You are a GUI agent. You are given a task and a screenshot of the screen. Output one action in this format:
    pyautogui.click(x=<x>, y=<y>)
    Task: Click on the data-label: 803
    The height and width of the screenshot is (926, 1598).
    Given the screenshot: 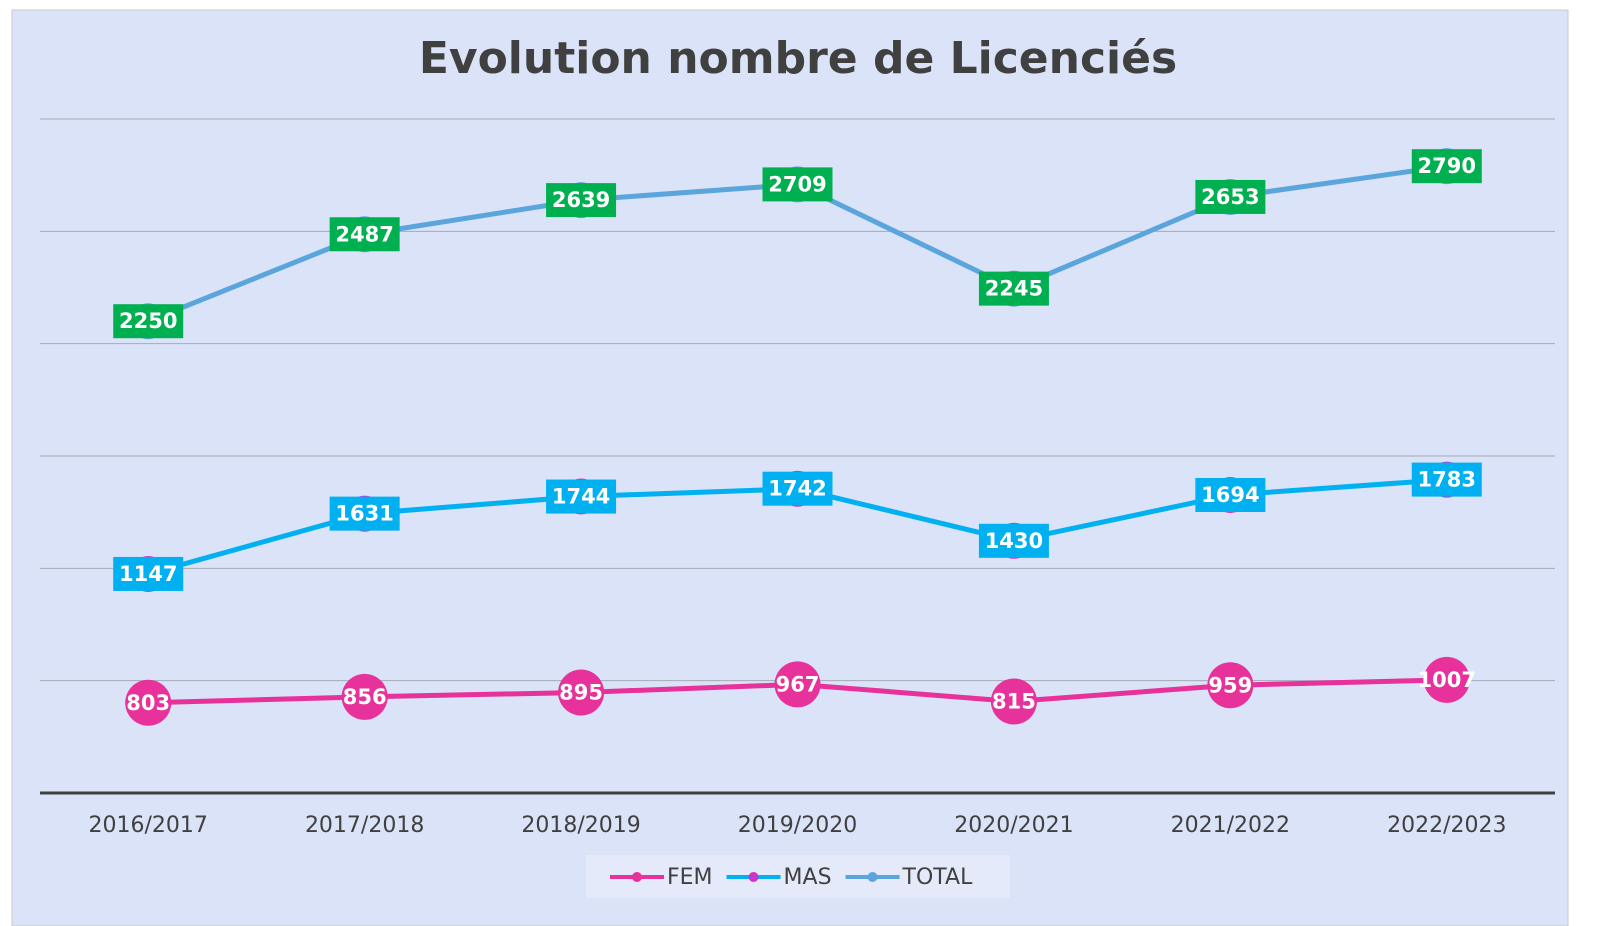 What is the action you would take?
    pyautogui.click(x=148, y=703)
    